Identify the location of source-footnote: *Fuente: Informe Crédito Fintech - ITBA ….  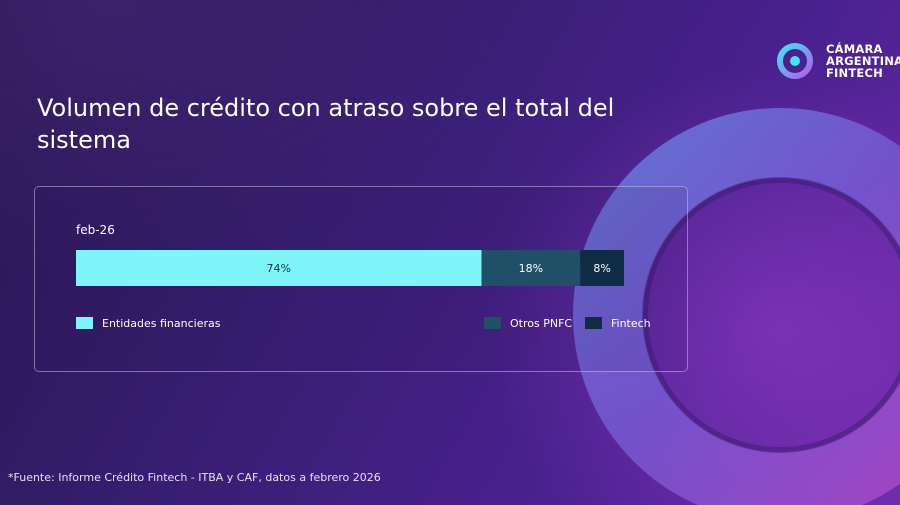
(194, 477).